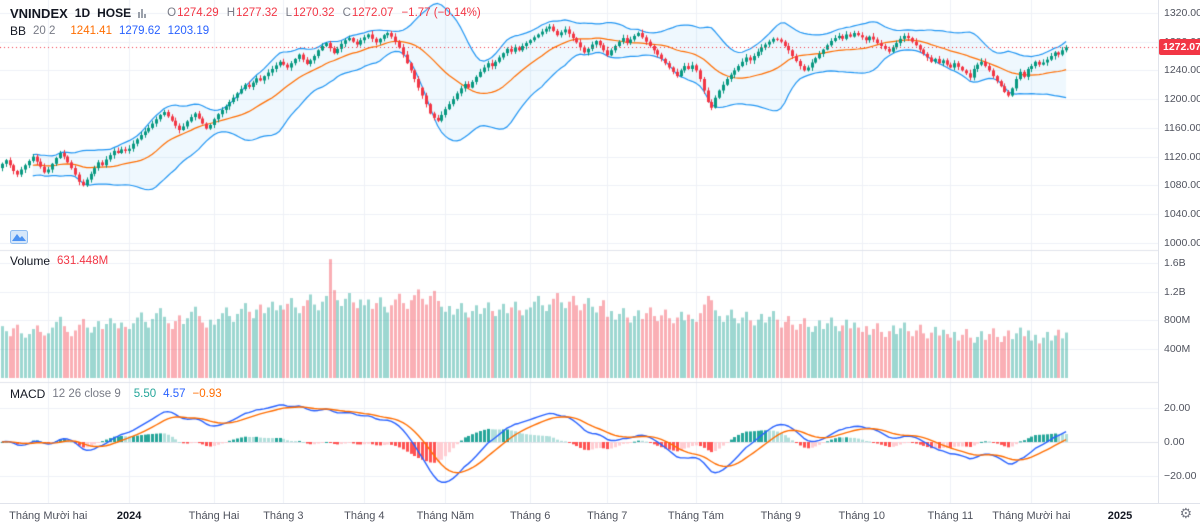  Describe the element at coordinates (780, 516) in the screenshot. I see `time-axis-label: Tháng 9` at that location.